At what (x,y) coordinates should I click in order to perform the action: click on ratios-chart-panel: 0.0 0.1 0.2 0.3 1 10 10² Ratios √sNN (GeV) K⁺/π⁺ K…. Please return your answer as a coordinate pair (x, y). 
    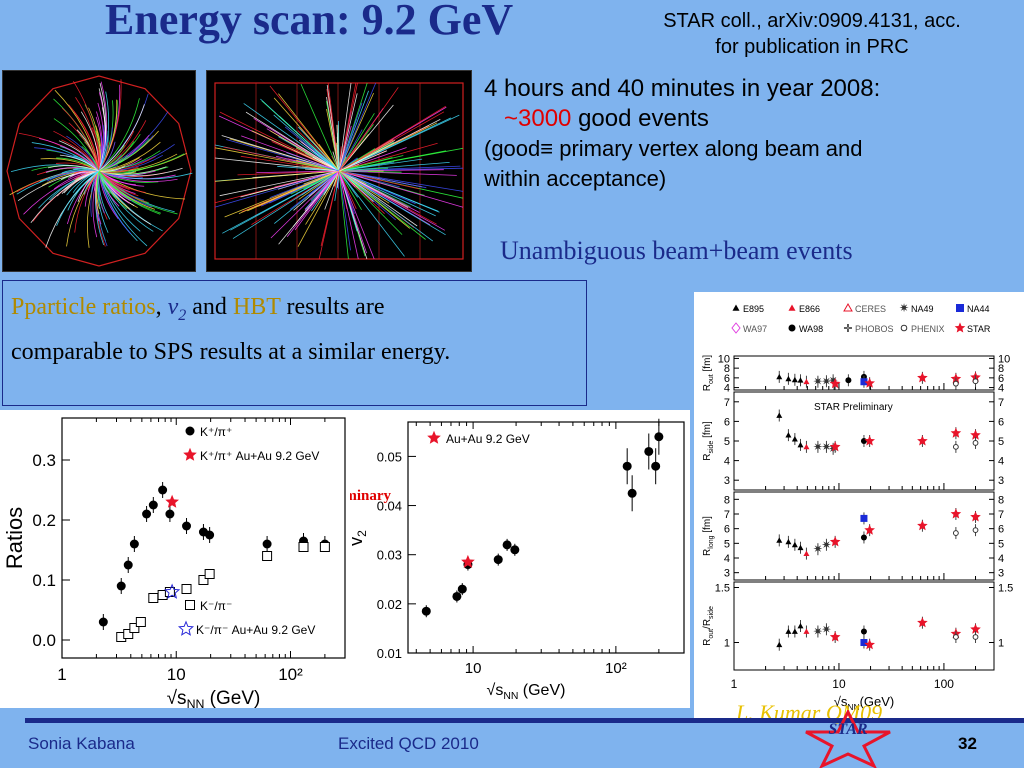
    Looking at the image, I should click on (175, 560).